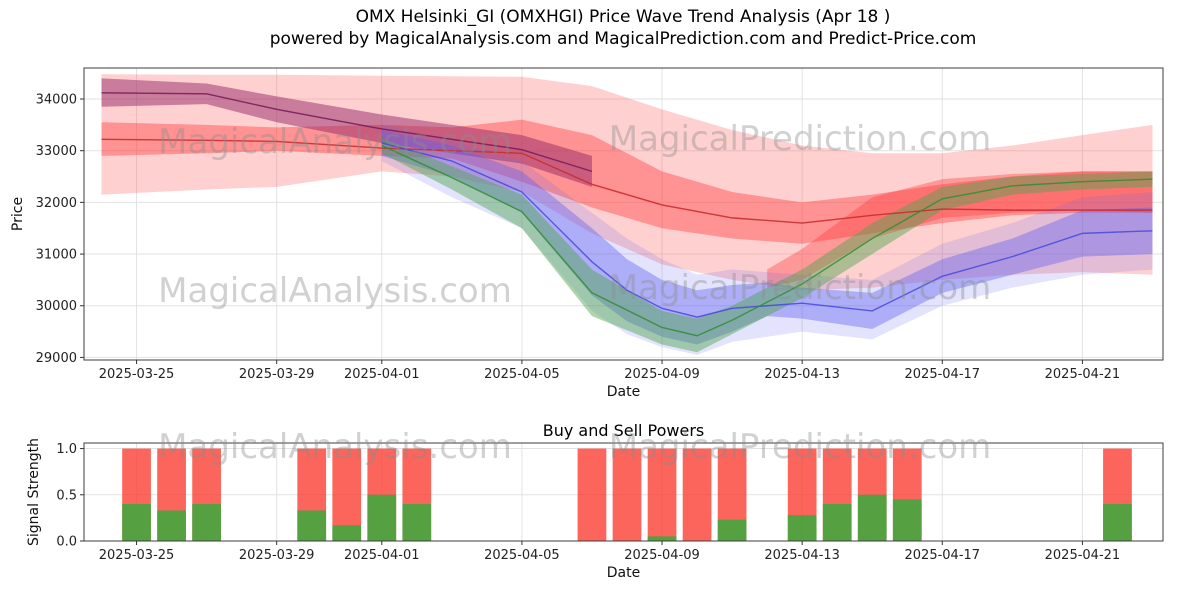 This screenshot has width=1200, height=600. I want to click on signal-bars, so click(627, 494).